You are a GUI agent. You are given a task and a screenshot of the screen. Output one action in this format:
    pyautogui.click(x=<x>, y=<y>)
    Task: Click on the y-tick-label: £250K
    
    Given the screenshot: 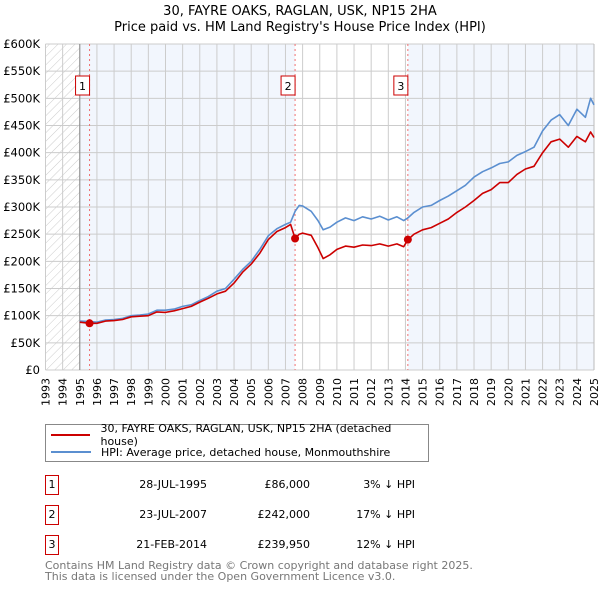 What is the action you would take?
    pyautogui.click(x=21, y=234)
    